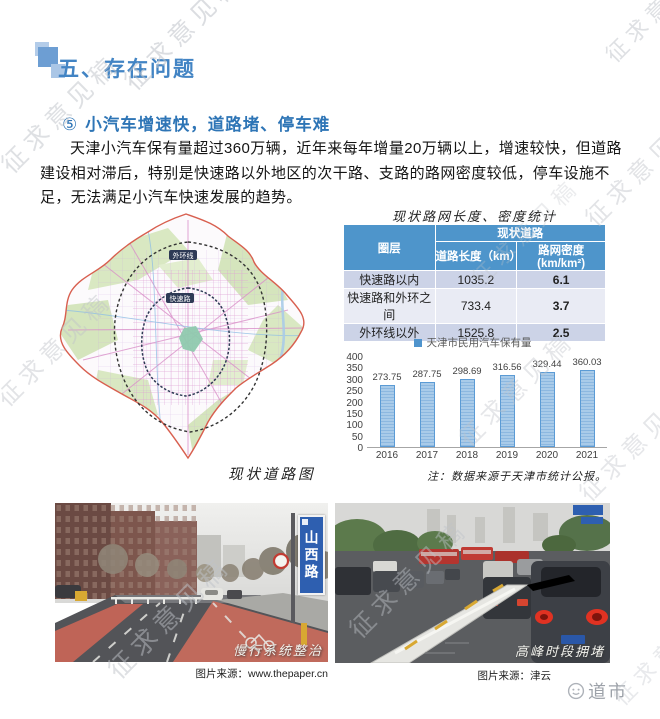 The width and height of the screenshot is (660, 719). Describe the element at coordinates (587, 455) in the screenshot. I see `x-tick-label: 2021` at that location.